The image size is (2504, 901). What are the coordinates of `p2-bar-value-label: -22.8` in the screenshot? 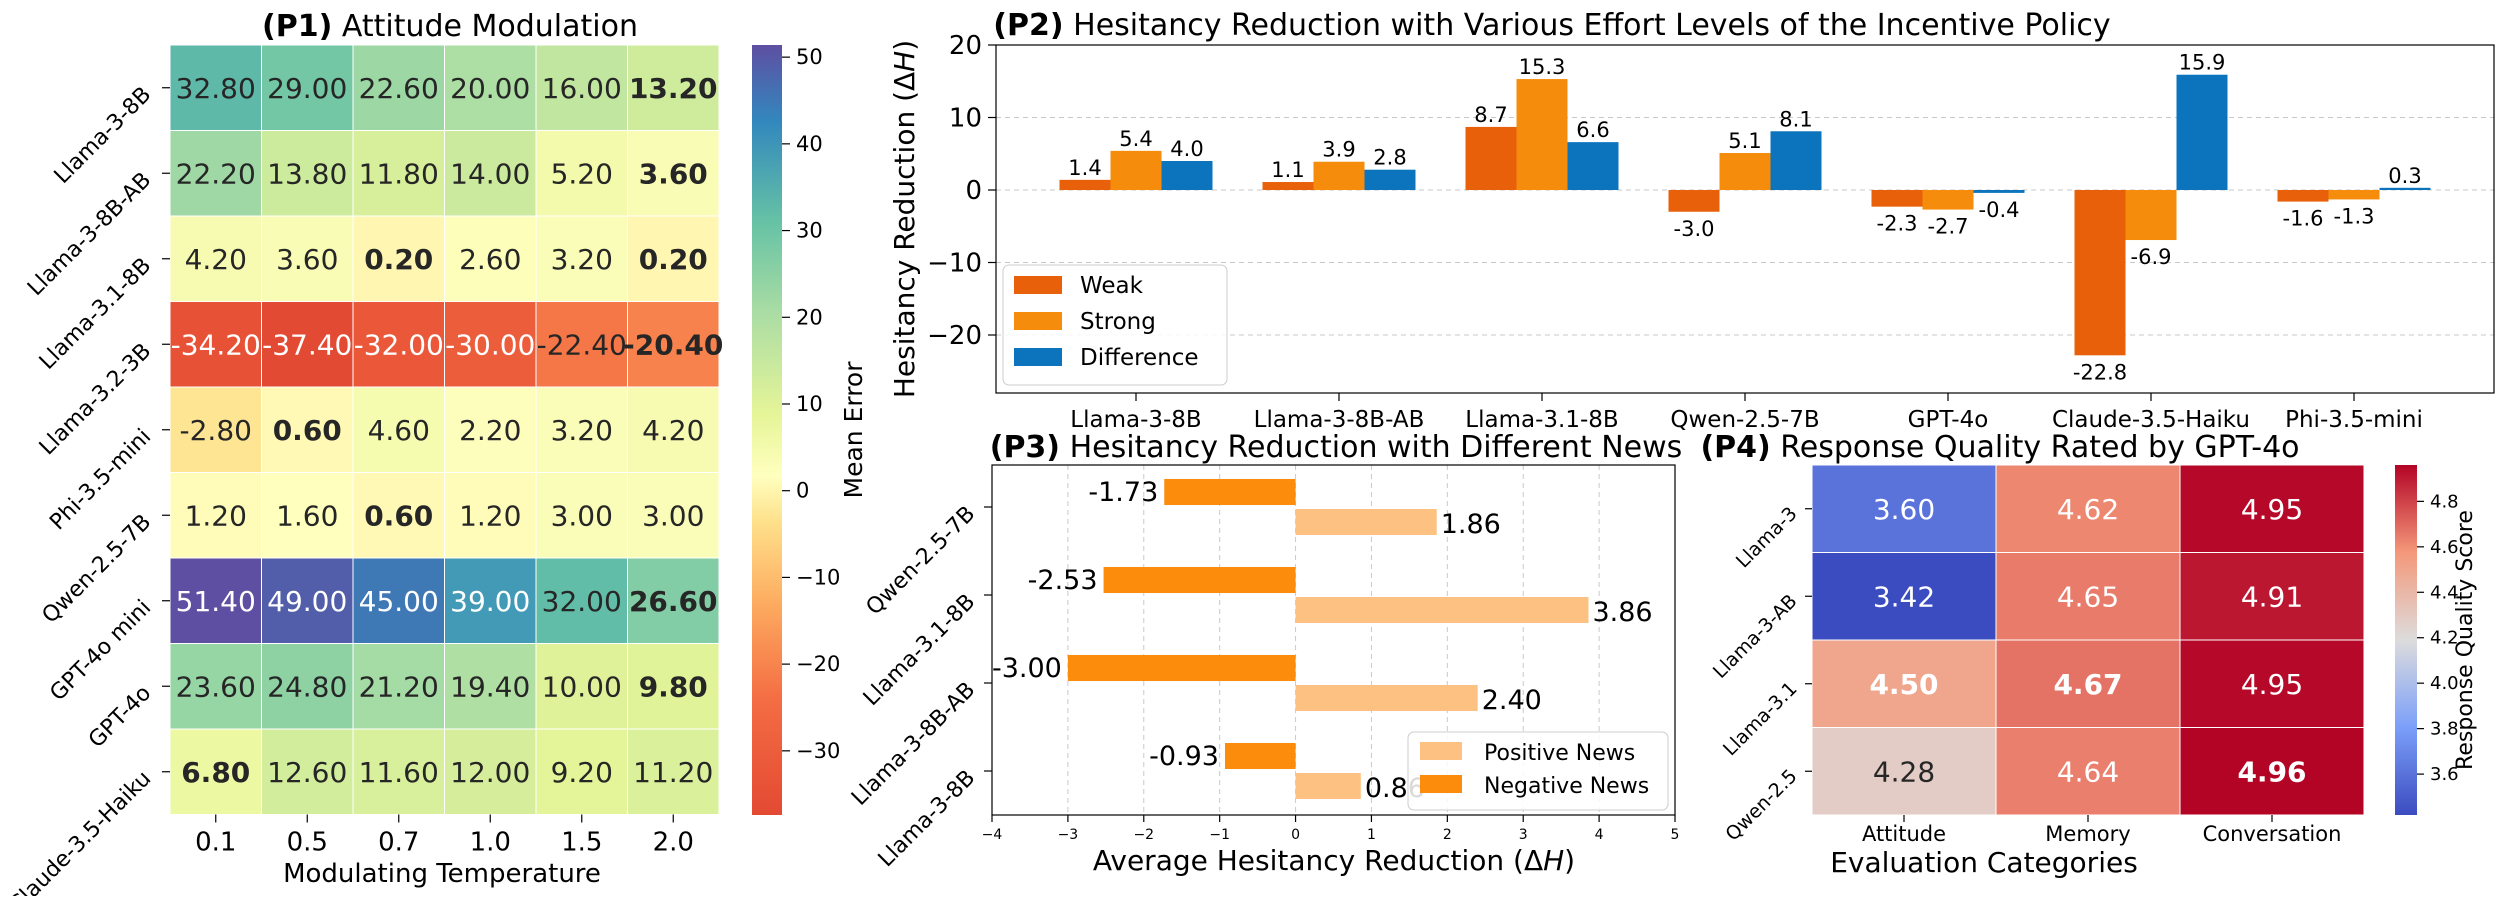 It's located at (2100, 372).